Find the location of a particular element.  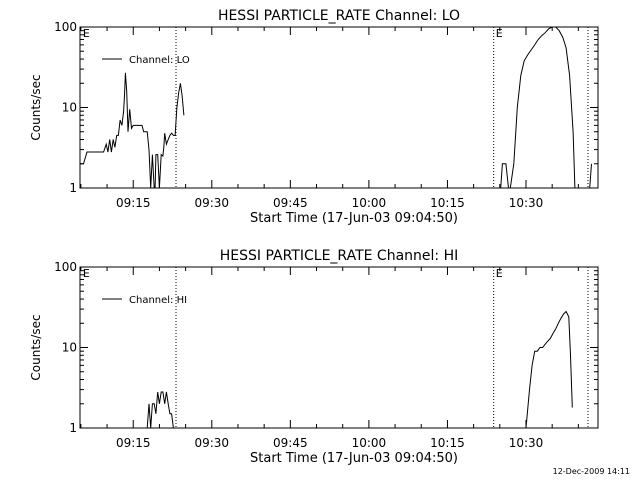

legend-label: Channel: LO is located at coordinates (159, 60).